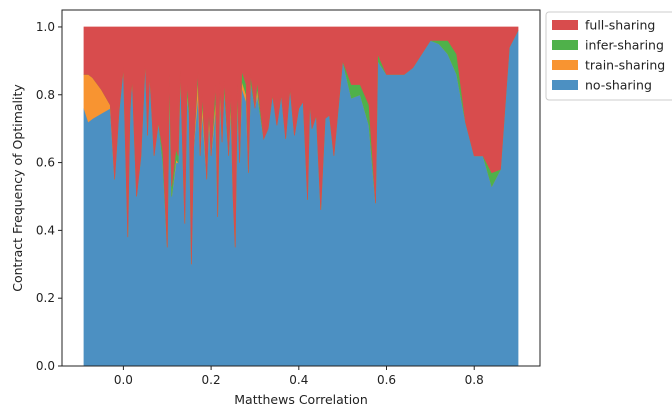 This screenshot has width=672, height=408. I want to click on y-tick-label: 1.0, so click(45, 27).